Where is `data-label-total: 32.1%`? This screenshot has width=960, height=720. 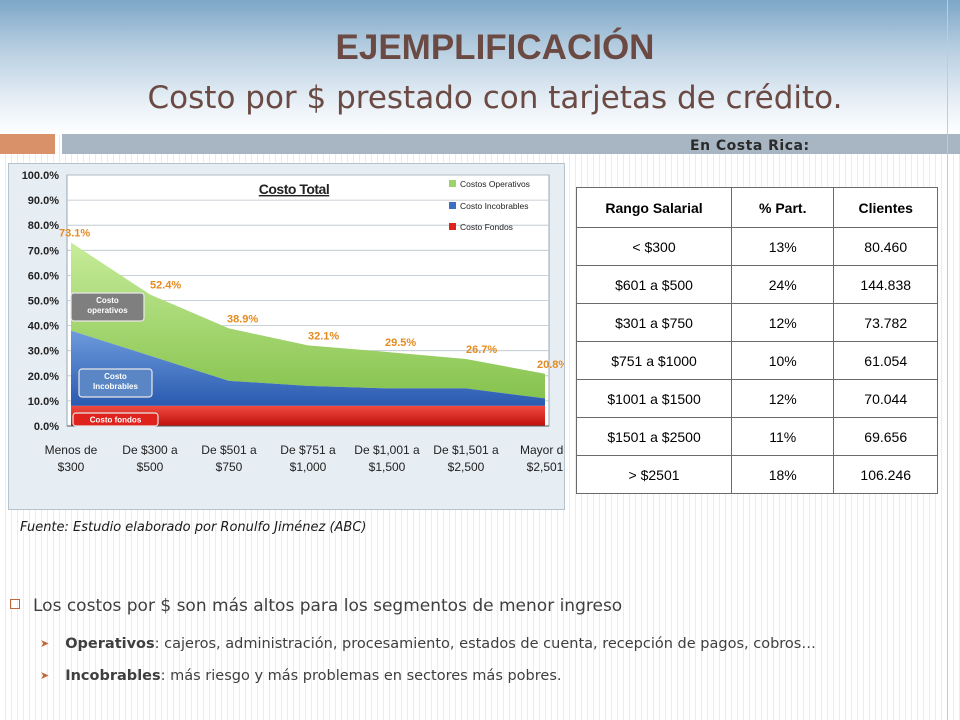
data-label-total: 32.1% is located at coordinates (323, 336).